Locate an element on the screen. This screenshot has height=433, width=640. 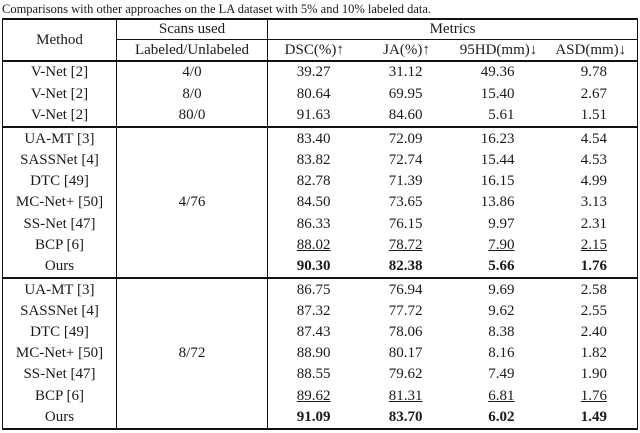
dsc-value: 91.09 is located at coordinates (313, 416).